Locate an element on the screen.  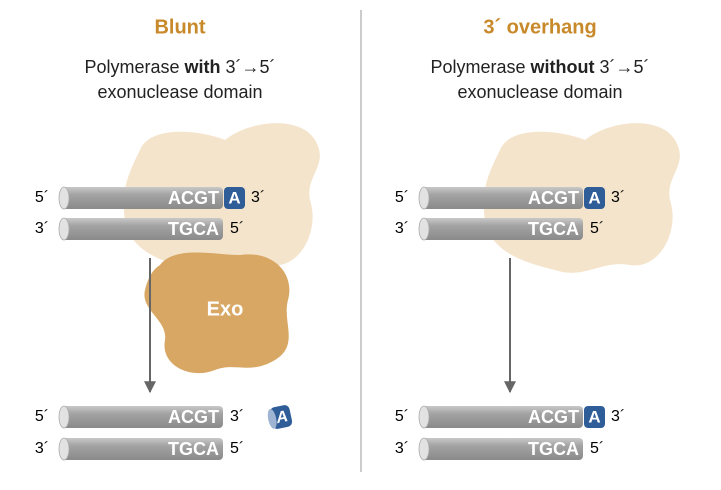
subtitle-emphasis: without is located at coordinates (562, 67).